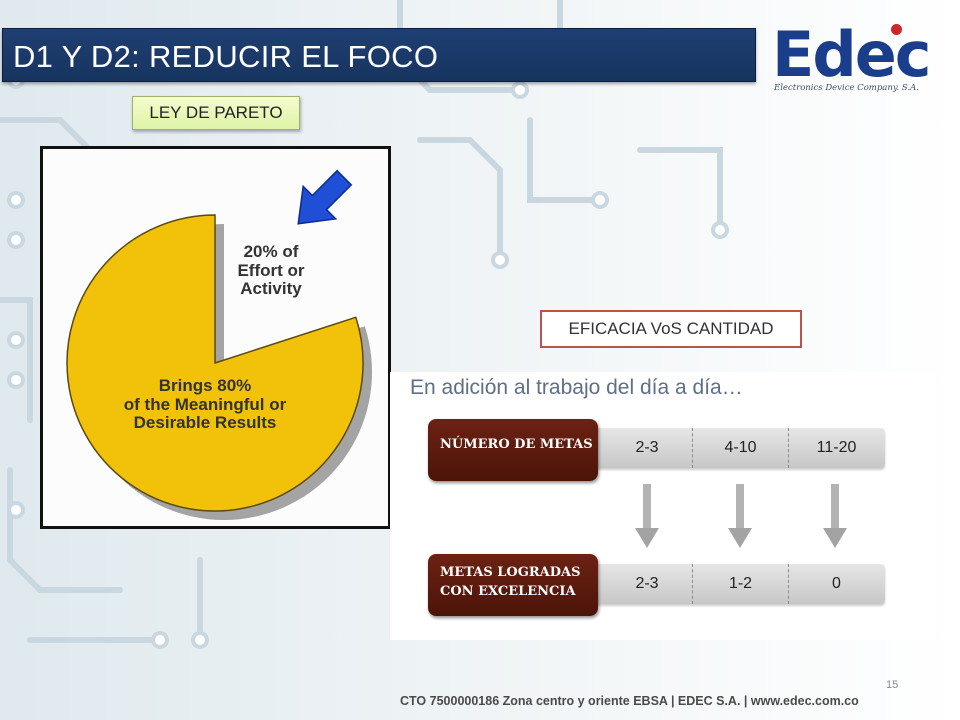  I want to click on pie-effort-line: Effort or, so click(271, 270).